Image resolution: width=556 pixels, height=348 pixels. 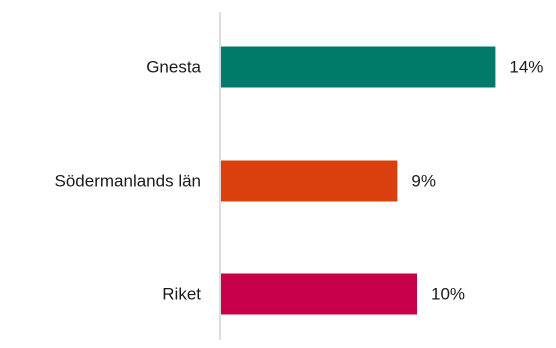 I want to click on category-label-riket: Riket, so click(x=181, y=294).